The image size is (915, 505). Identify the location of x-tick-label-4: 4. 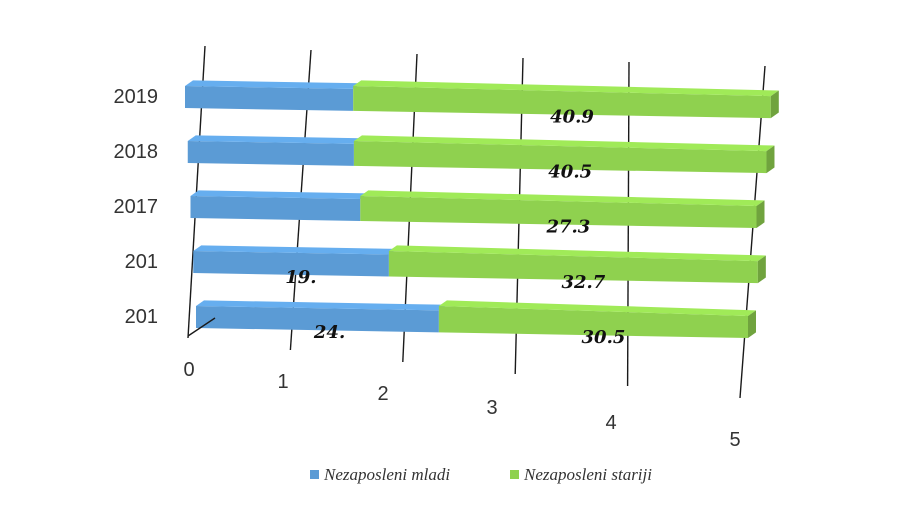
(610, 423).